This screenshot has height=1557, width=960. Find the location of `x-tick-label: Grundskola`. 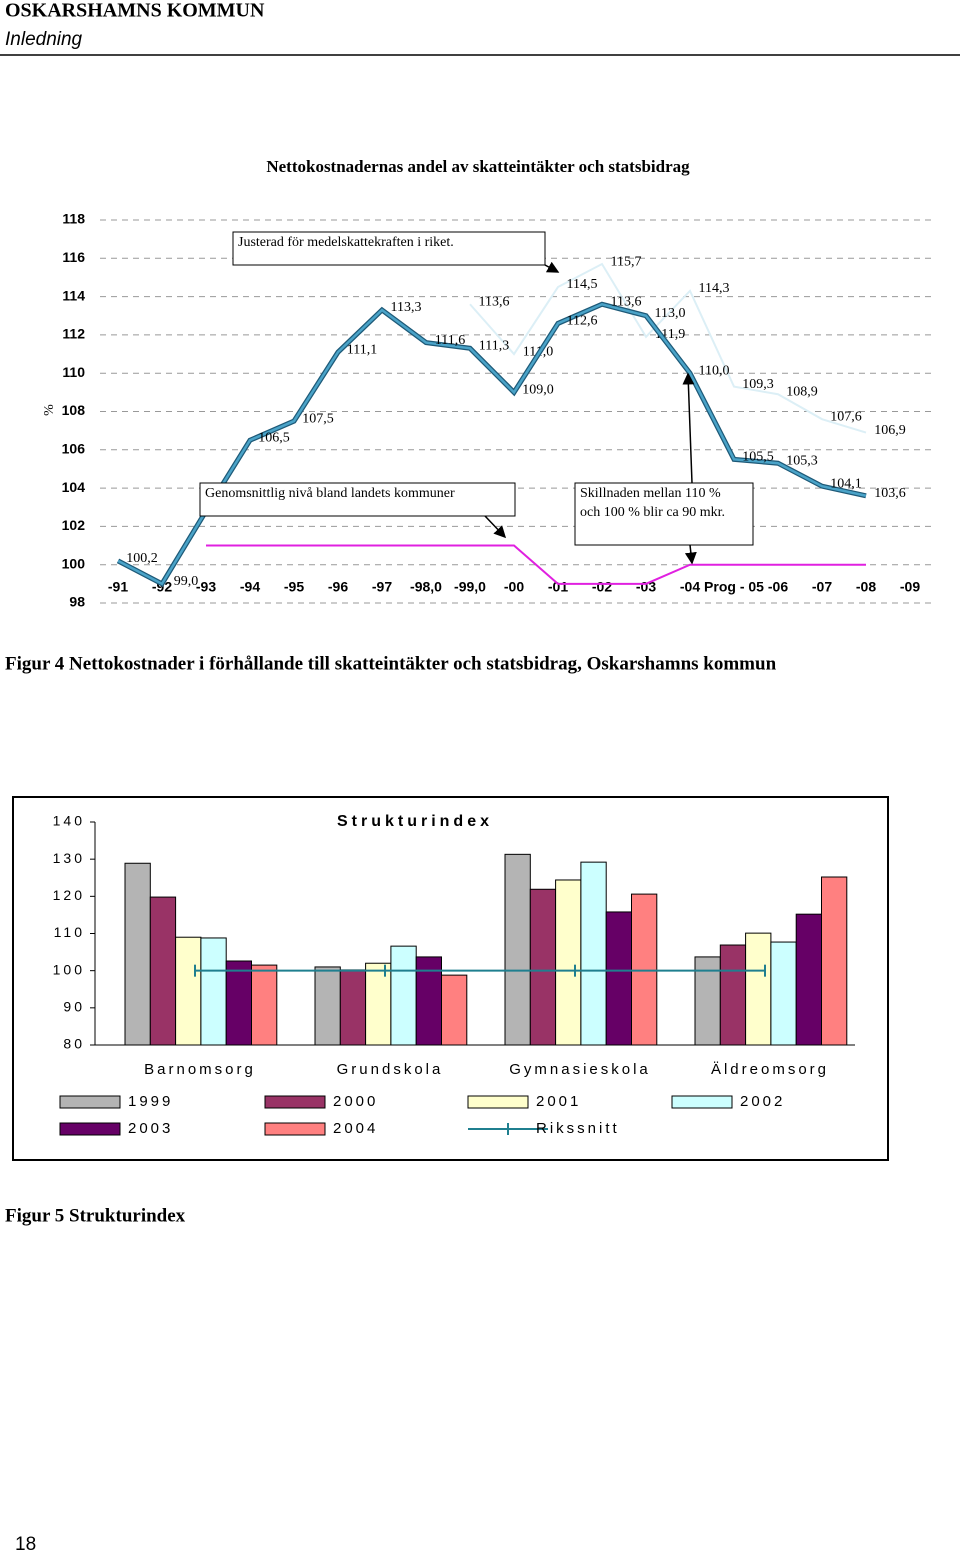

x-tick-label: Grundskola is located at coordinates (390, 1069).